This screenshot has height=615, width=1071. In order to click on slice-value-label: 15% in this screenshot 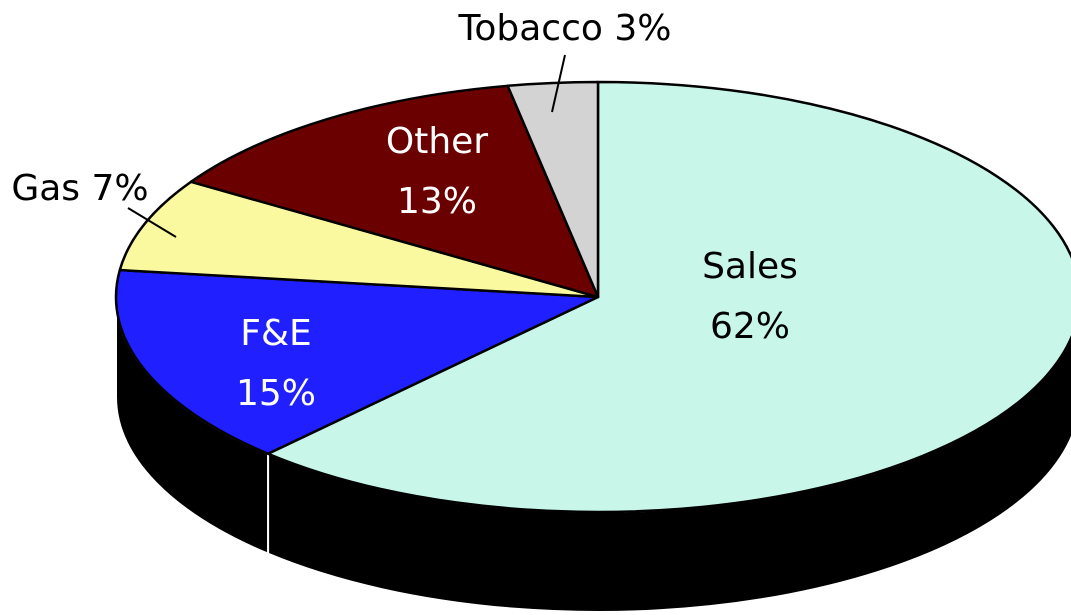, I will do `click(276, 393)`.